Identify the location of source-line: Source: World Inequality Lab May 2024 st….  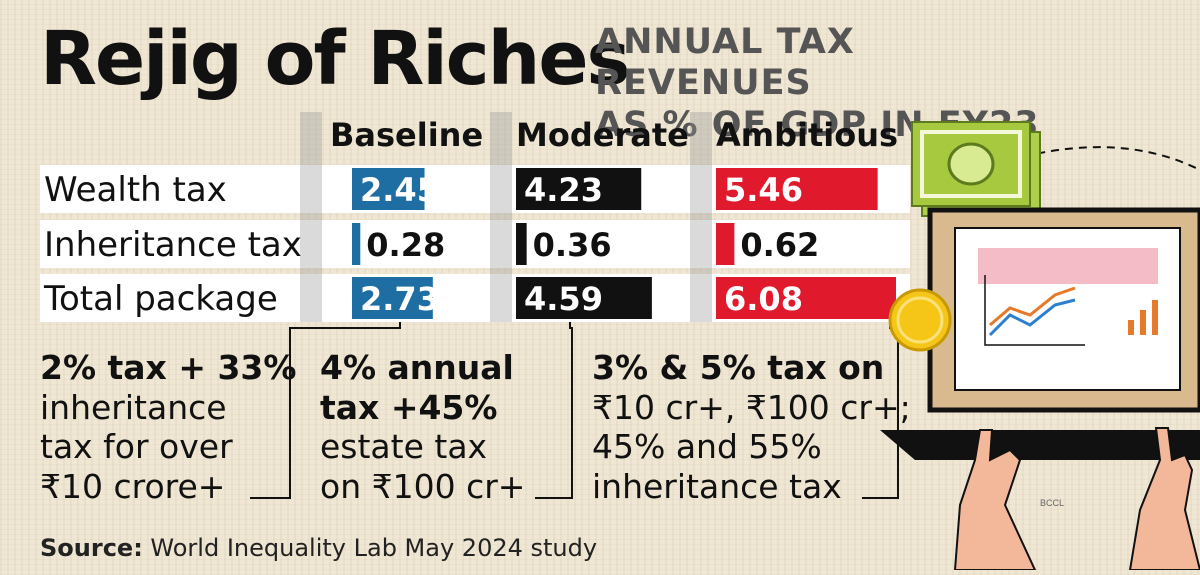
(318, 548).